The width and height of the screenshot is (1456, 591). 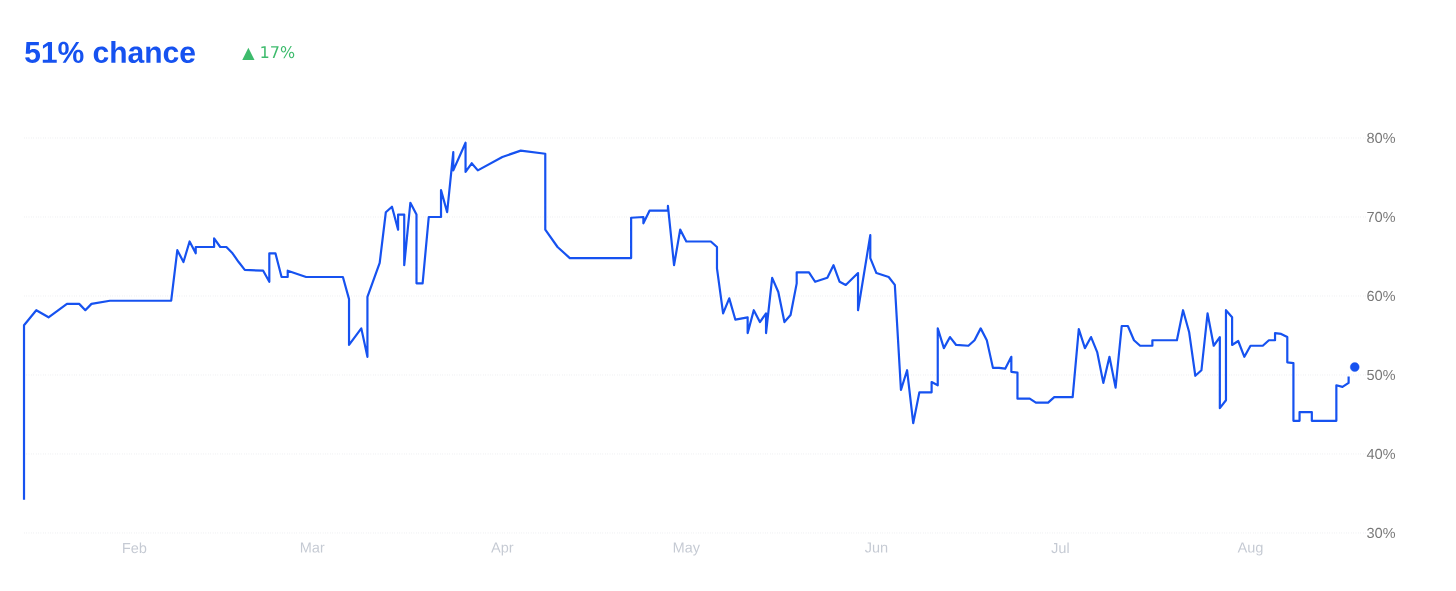 What do you see at coordinates (1381, 138) in the screenshot?
I see `y-tick-label: 80%` at bounding box center [1381, 138].